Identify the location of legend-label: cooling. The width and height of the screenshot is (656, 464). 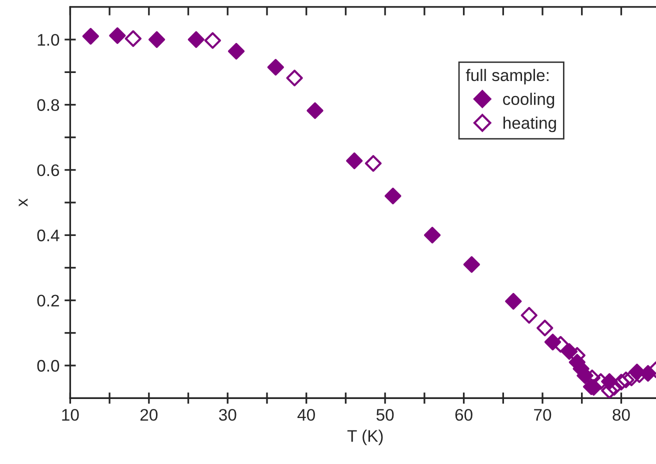
(528, 100).